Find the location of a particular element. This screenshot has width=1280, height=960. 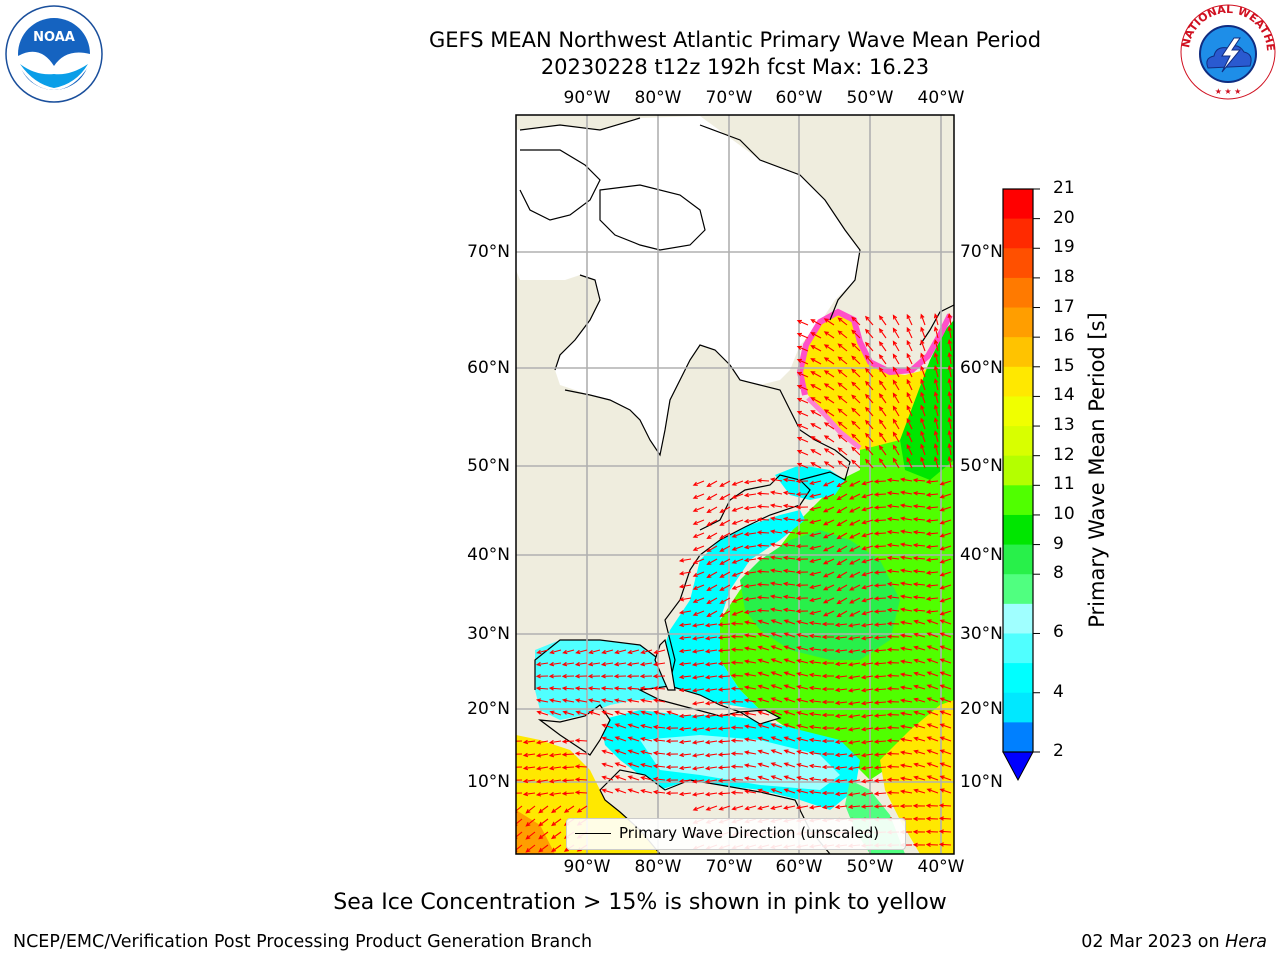

coastline is located at coordinates (790, 422).